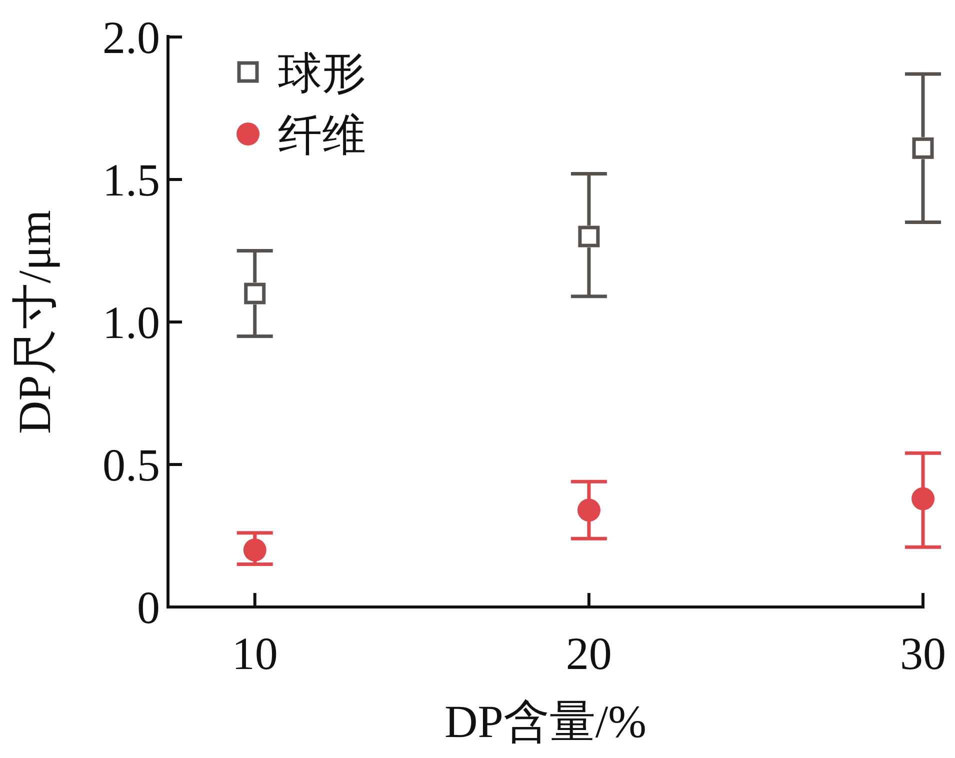  What do you see at coordinates (255, 653) in the screenshot?
I see `x-tick-label: 10` at bounding box center [255, 653].